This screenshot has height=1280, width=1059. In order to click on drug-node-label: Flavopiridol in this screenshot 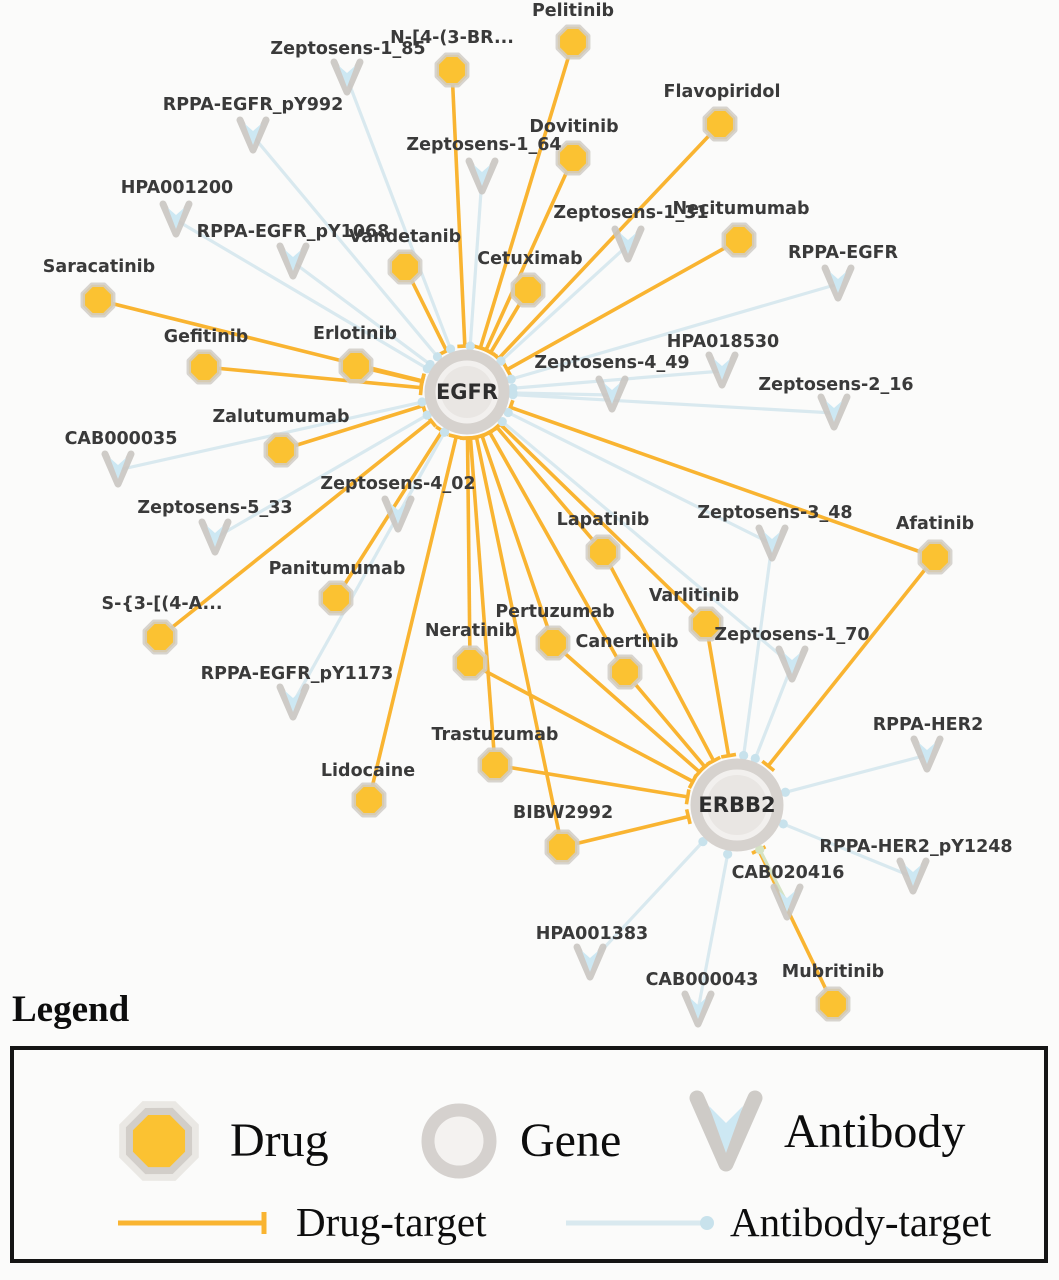, I will do `click(722, 92)`.